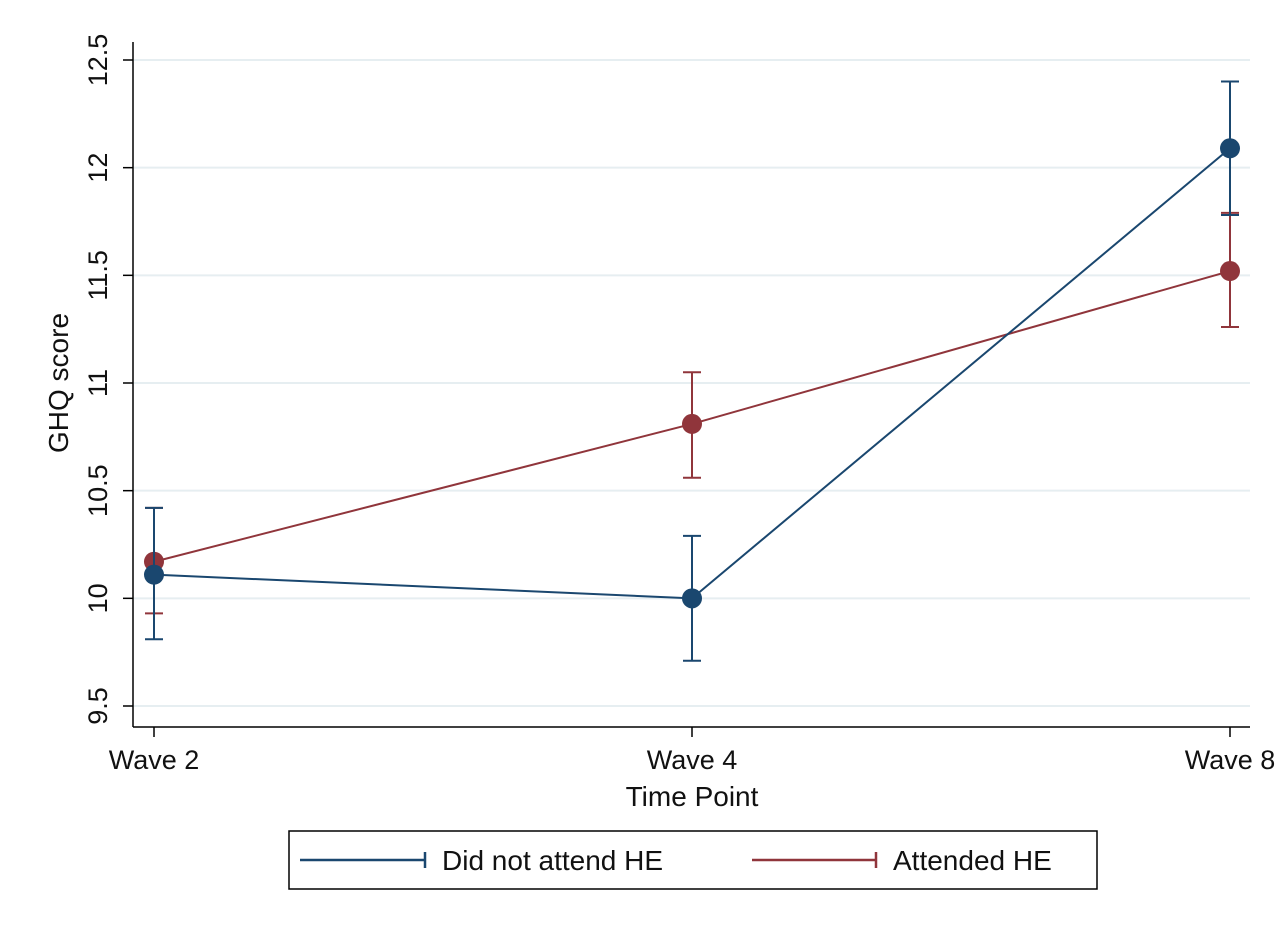 Image resolution: width=1283 pixels, height=931 pixels. I want to click on y-tick-label: 9.5, so click(98, 706).